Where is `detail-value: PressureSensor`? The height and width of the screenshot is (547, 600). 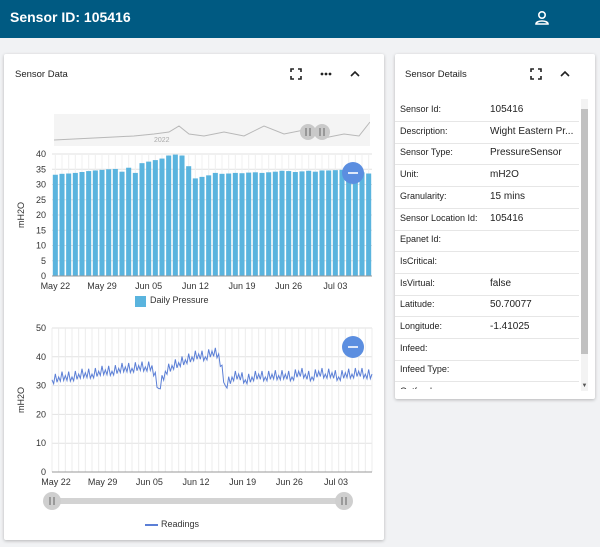 detail-value: PressureSensor is located at coordinates (526, 153).